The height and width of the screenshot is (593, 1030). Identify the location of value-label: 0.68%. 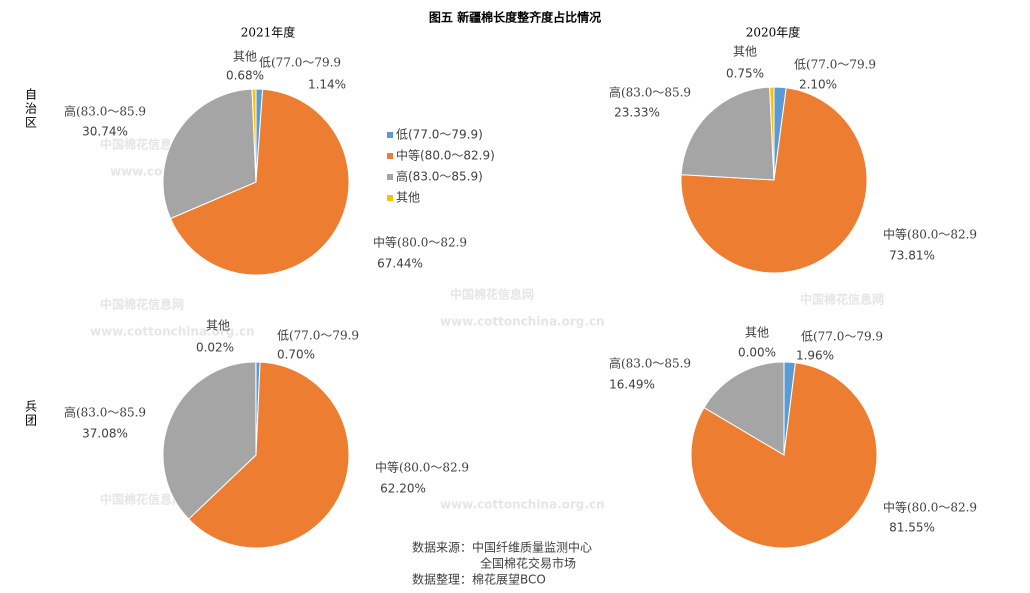
(245, 76).